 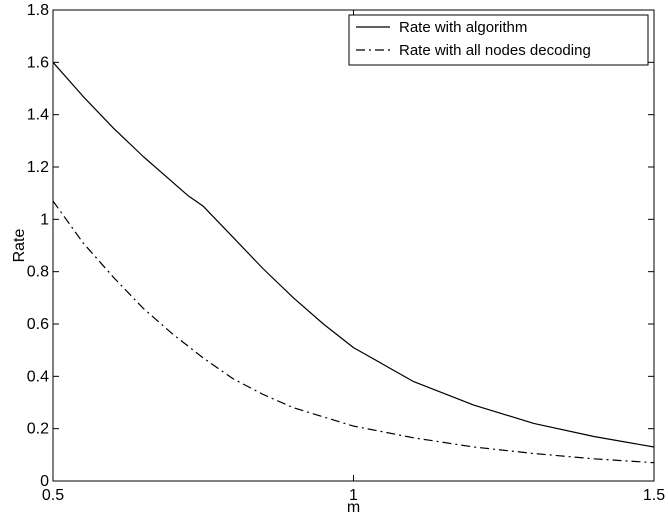 What do you see at coordinates (38, 10) in the screenshot?
I see `y-tick-label: 1.8` at bounding box center [38, 10].